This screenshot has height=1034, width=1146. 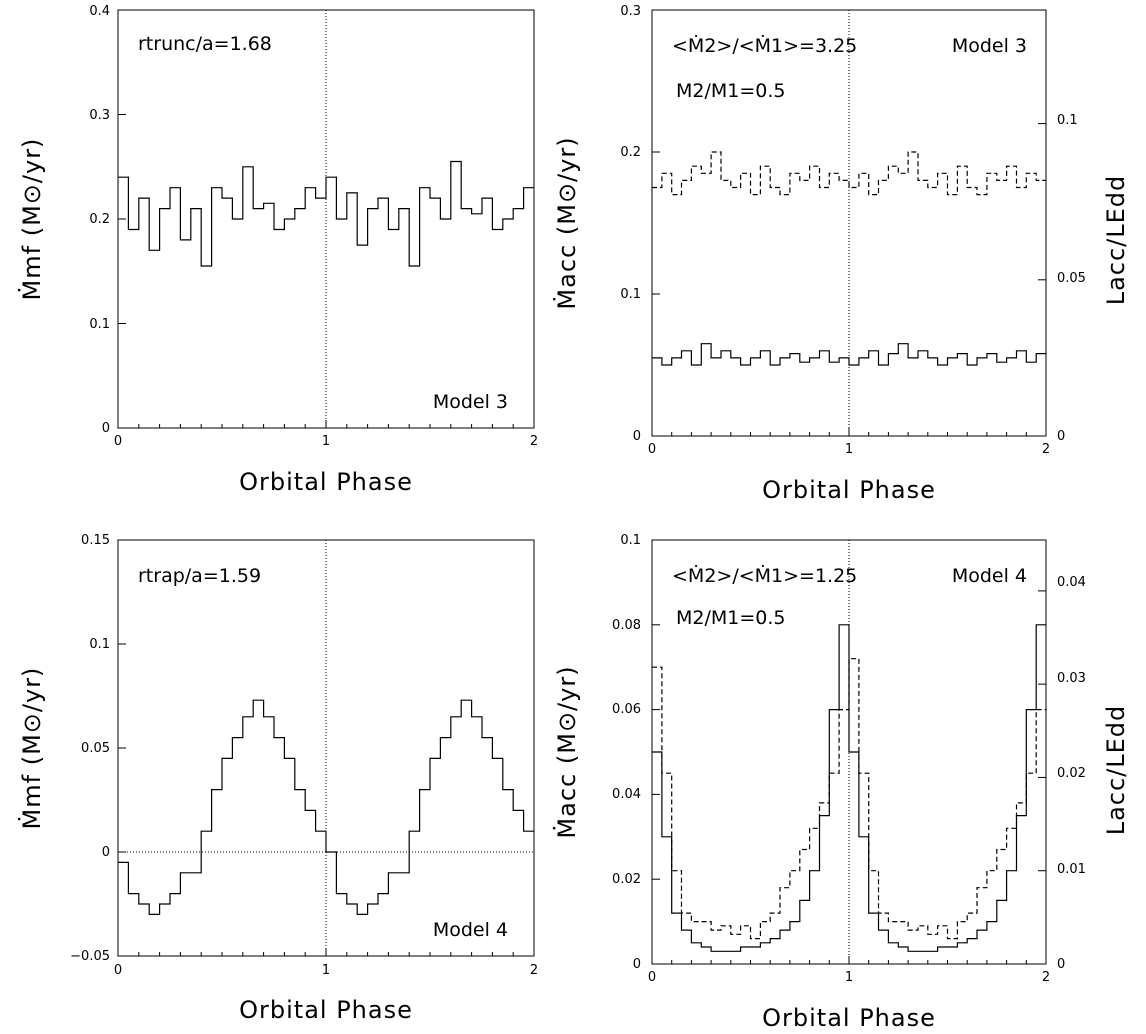 What do you see at coordinates (95, 540) in the screenshot?
I see `y-tick-label: 0.15` at bounding box center [95, 540].